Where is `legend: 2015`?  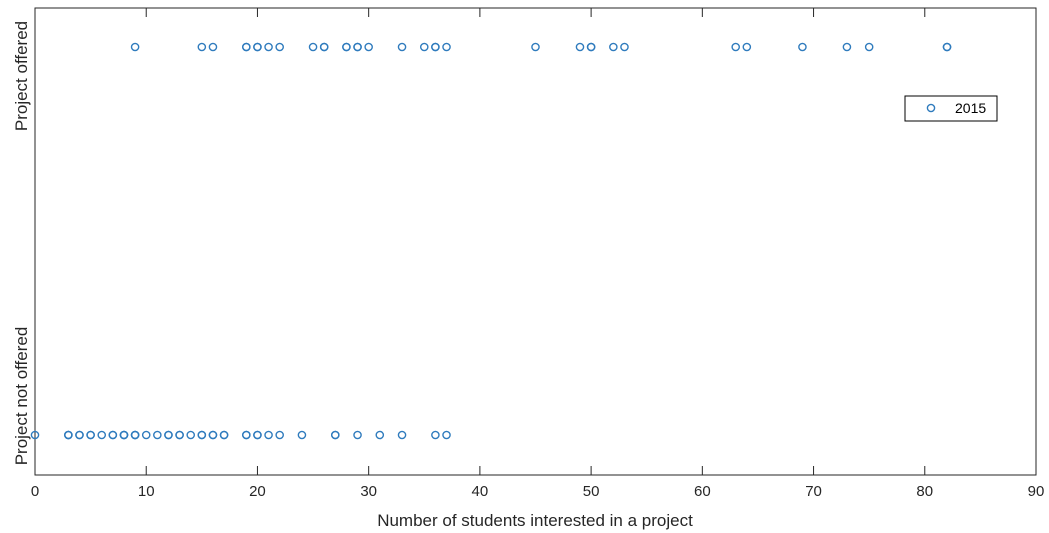 legend: 2015 is located at coordinates (951, 108).